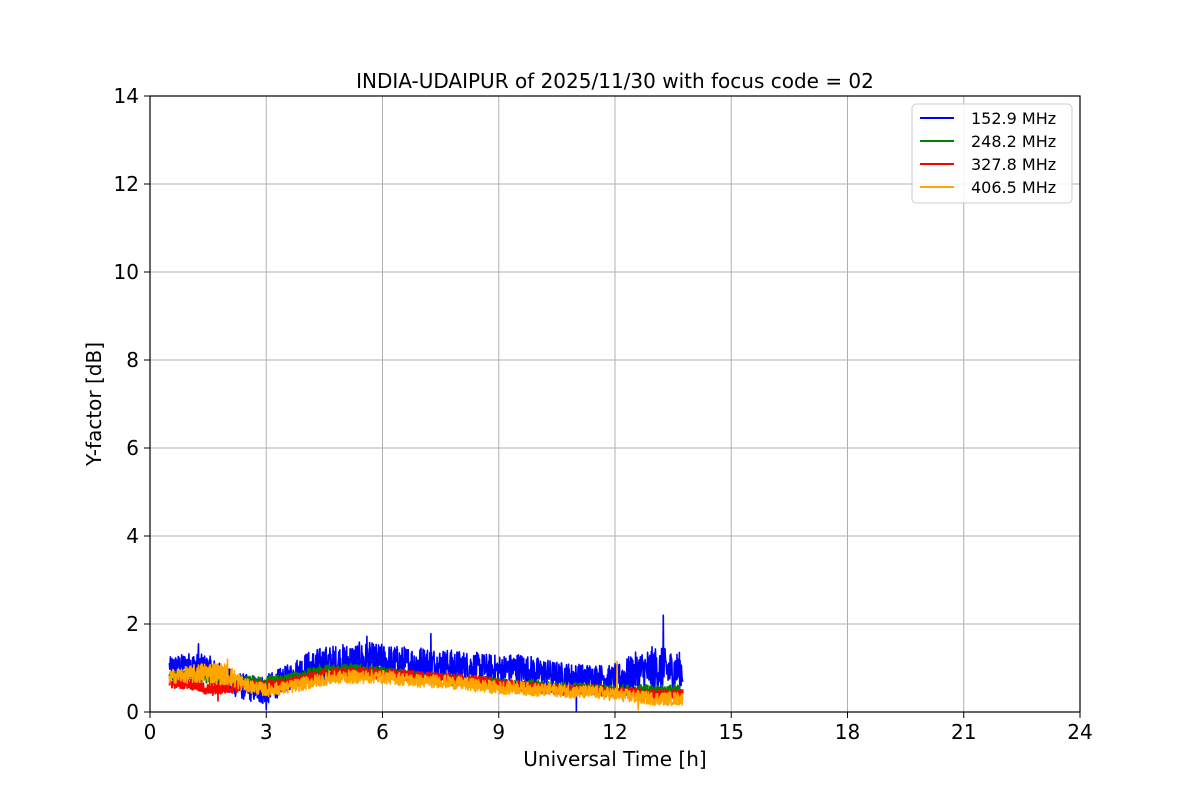 The height and width of the screenshot is (800, 1200). I want to click on legend: 152.9 MHz 248.2 MHz 327.8 MHz 406.5 MHz, so click(992, 153).